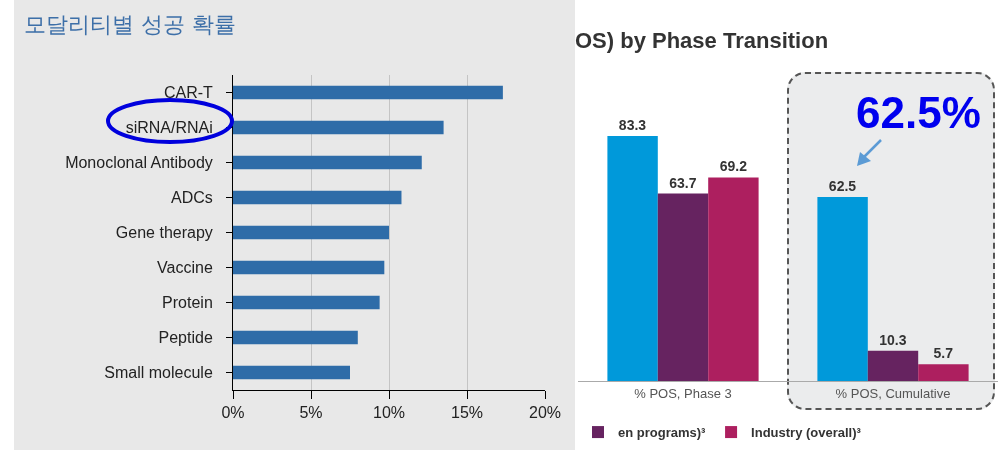  Describe the element at coordinates (918, 112) in the screenshot. I see `annotation: 62.5%` at that location.